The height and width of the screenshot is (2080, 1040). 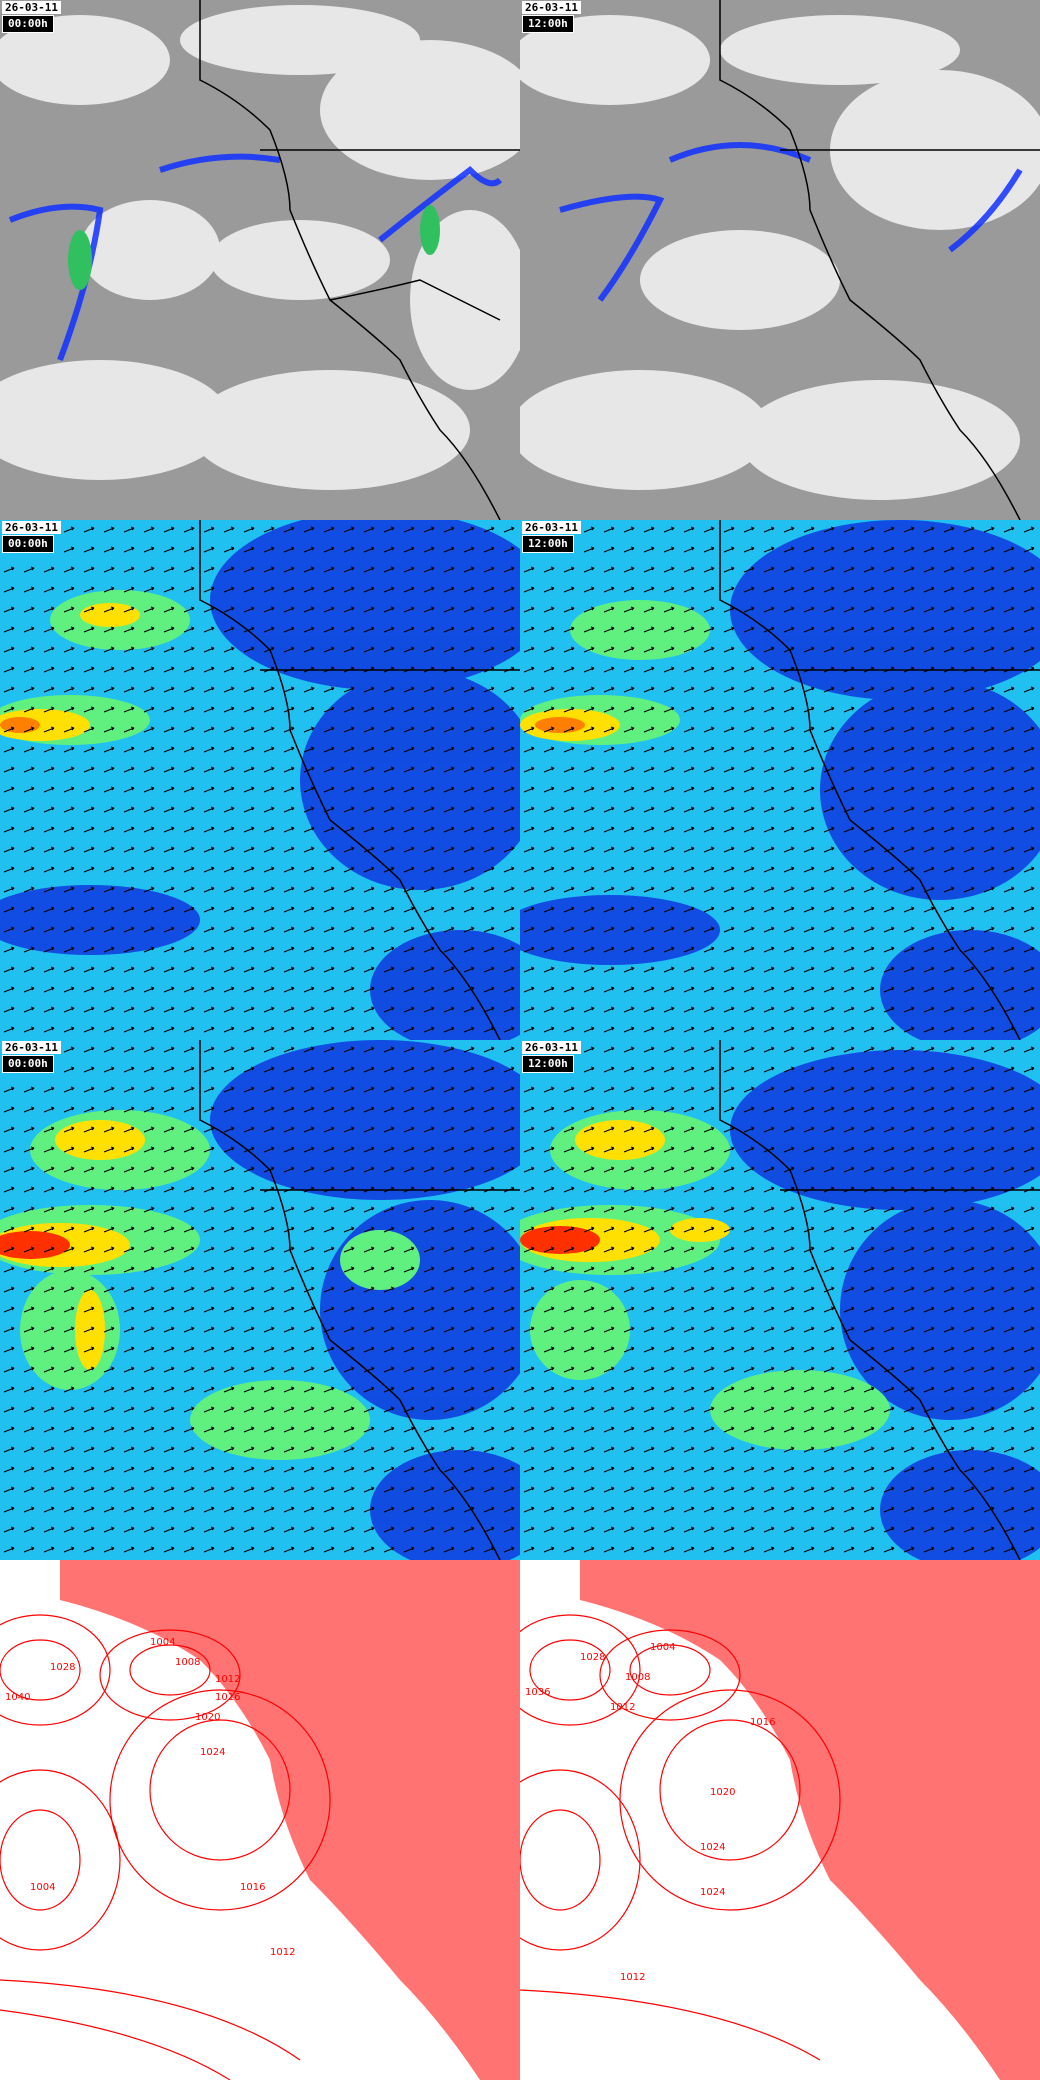 I want to click on contour-label: 1040, so click(x=17, y=1697).